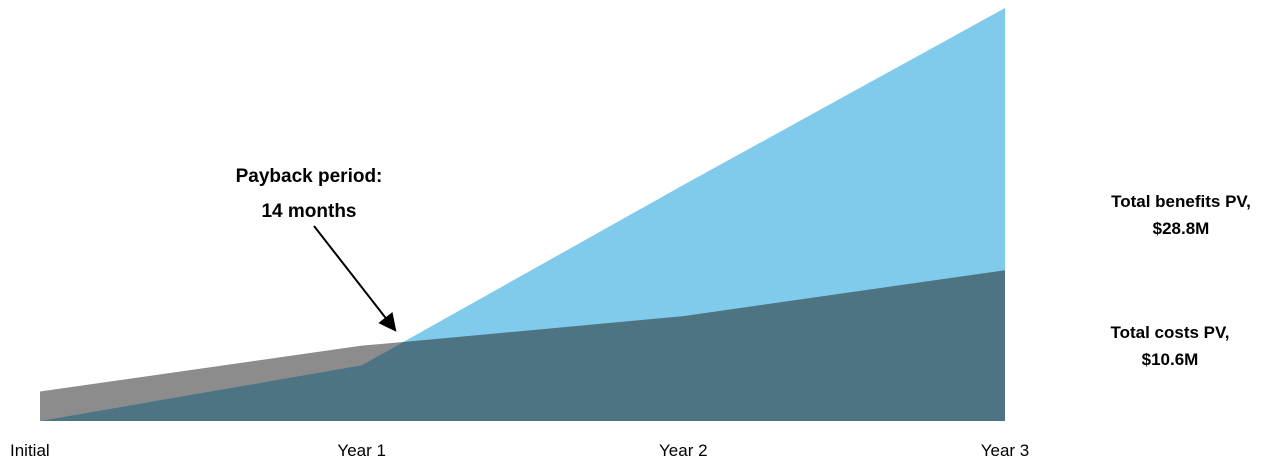 This screenshot has height=464, width=1285. Describe the element at coordinates (361, 450) in the screenshot. I see `x-tick-label: Year 1` at that location.